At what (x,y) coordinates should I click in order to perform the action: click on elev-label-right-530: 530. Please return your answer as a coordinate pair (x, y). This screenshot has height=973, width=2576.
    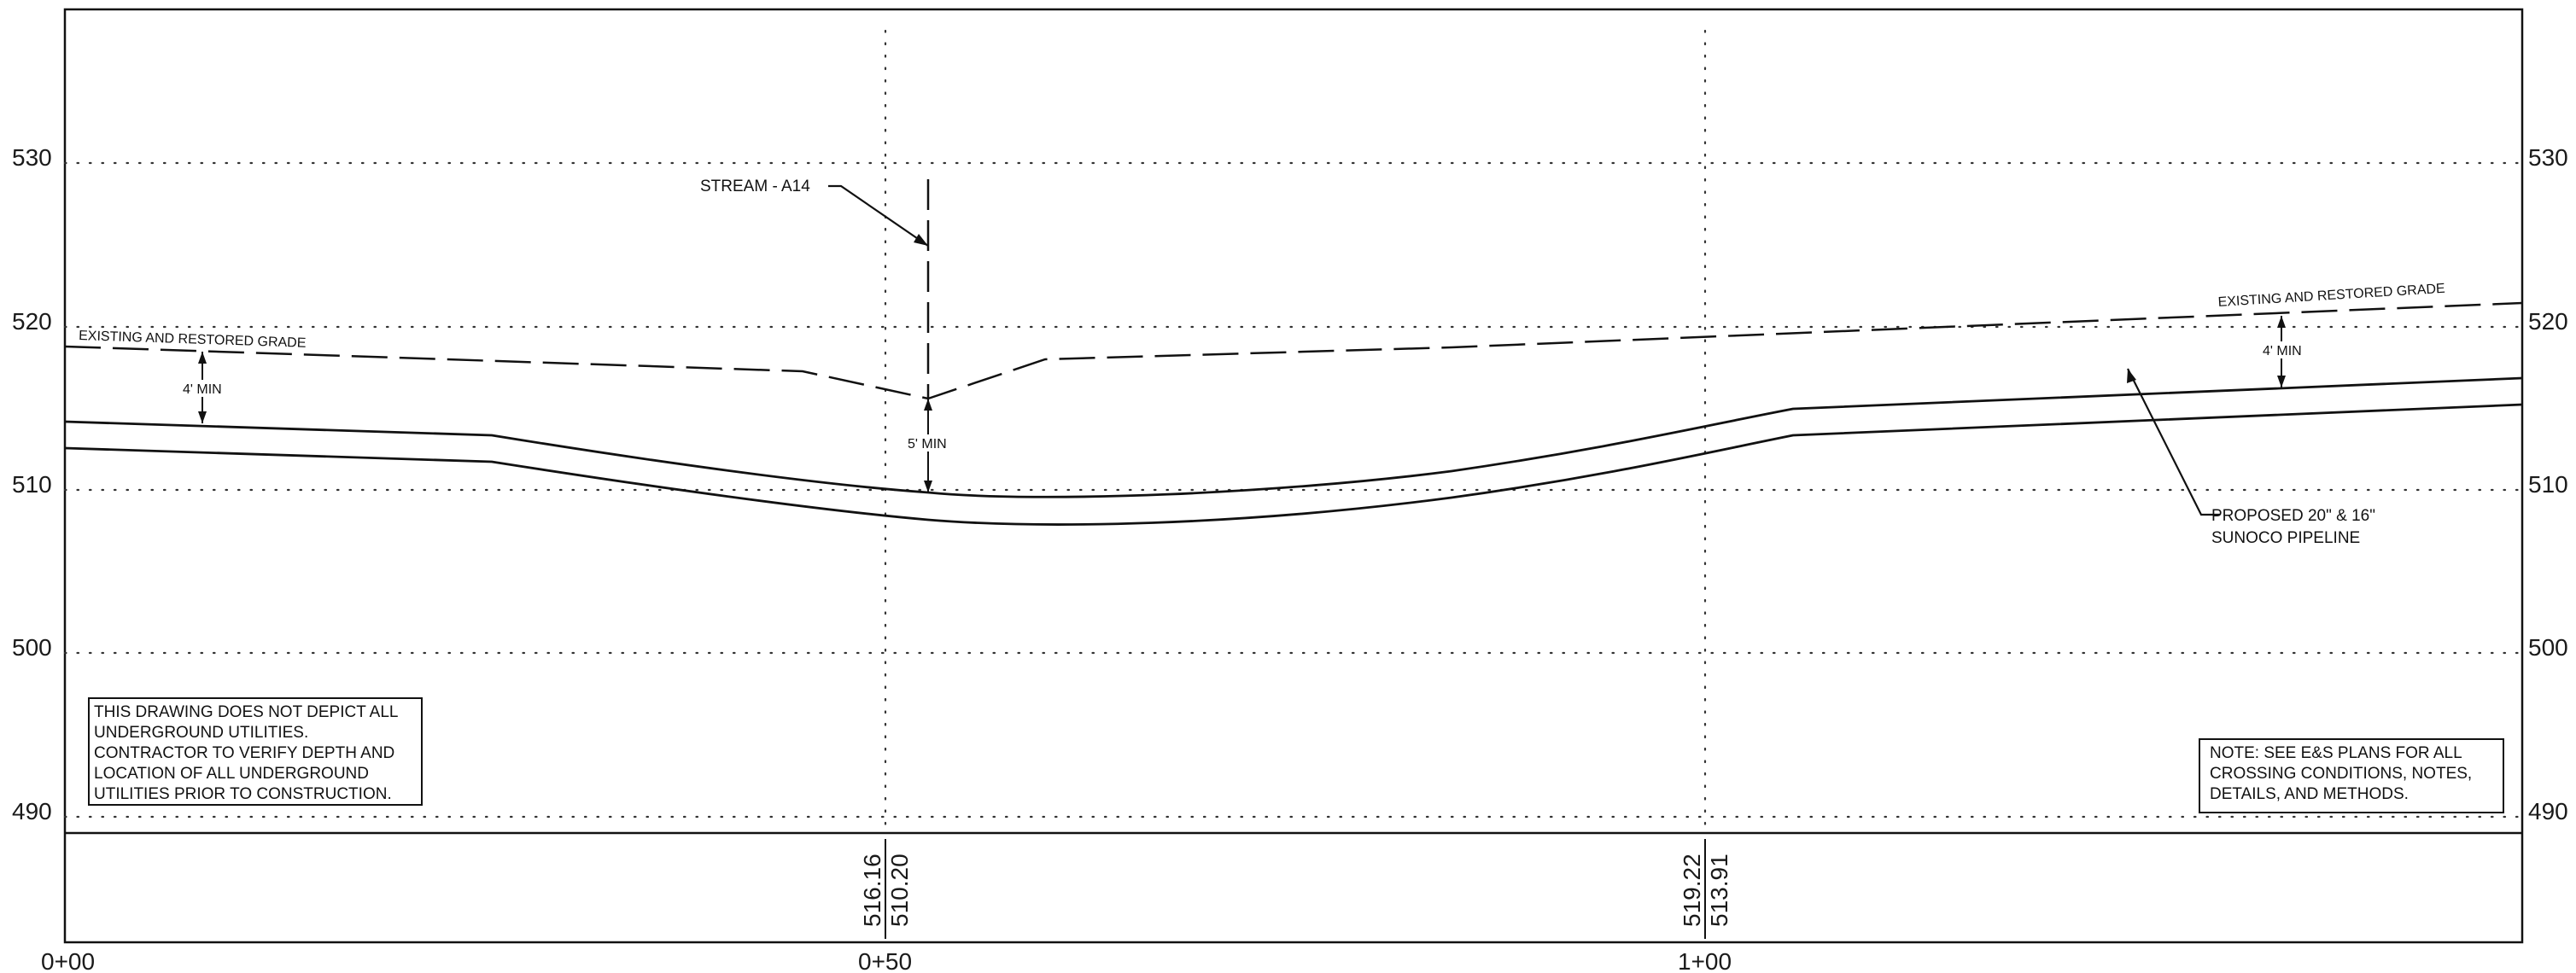
    Looking at the image, I should click on (2548, 157).